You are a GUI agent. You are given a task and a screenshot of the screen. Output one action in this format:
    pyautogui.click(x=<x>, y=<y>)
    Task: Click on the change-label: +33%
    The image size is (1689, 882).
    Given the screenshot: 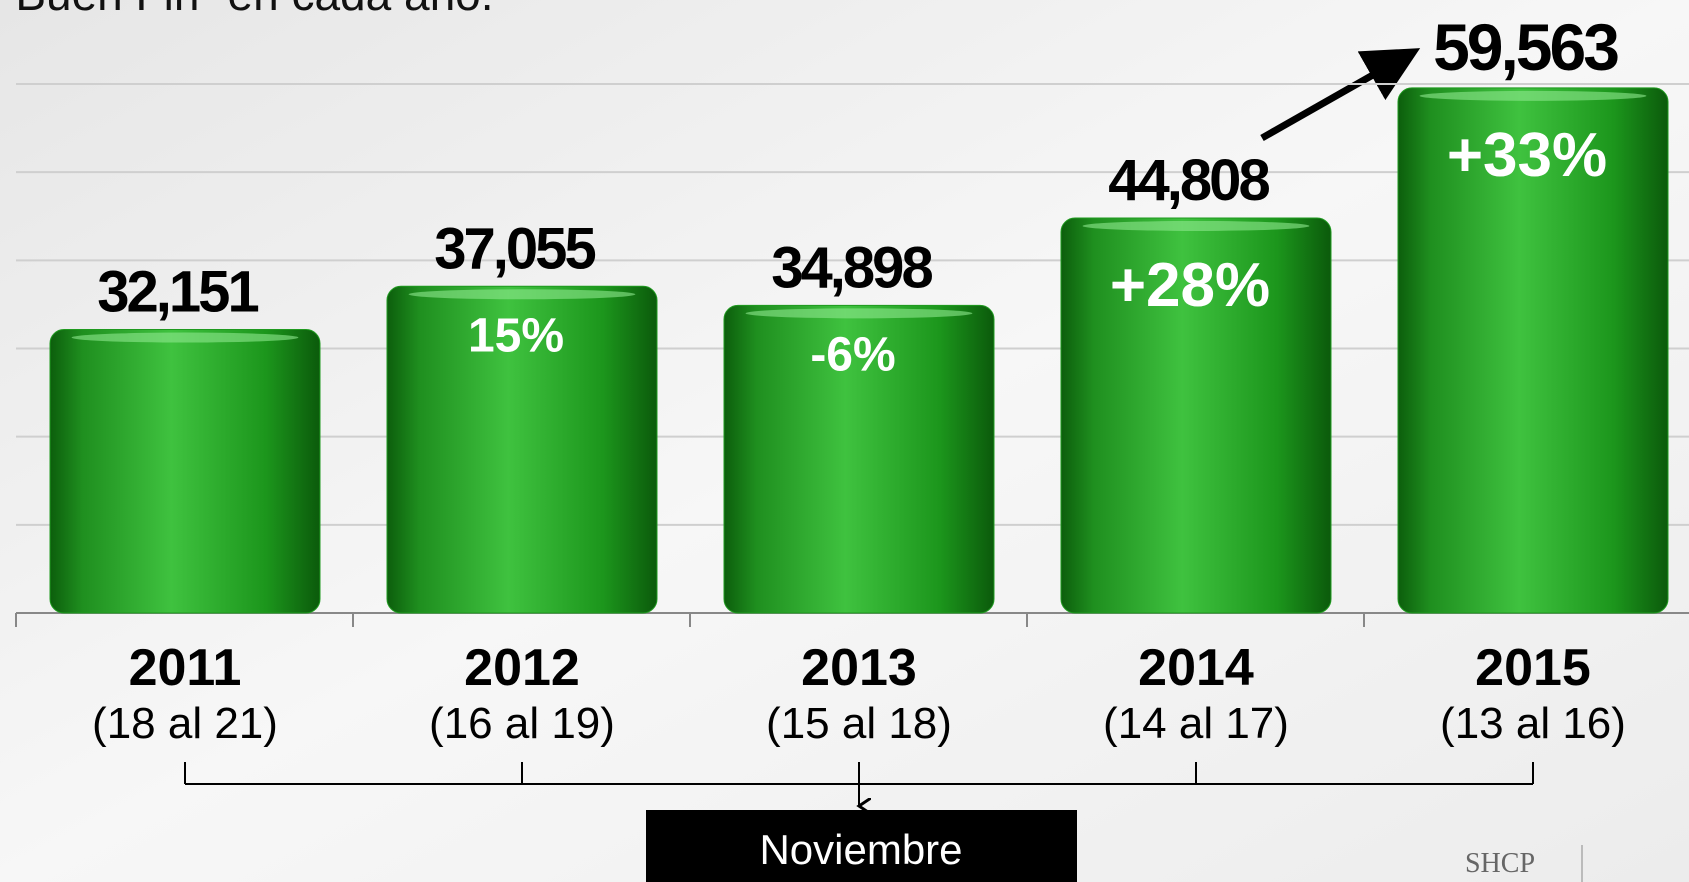 What is the action you would take?
    pyautogui.click(x=1527, y=155)
    